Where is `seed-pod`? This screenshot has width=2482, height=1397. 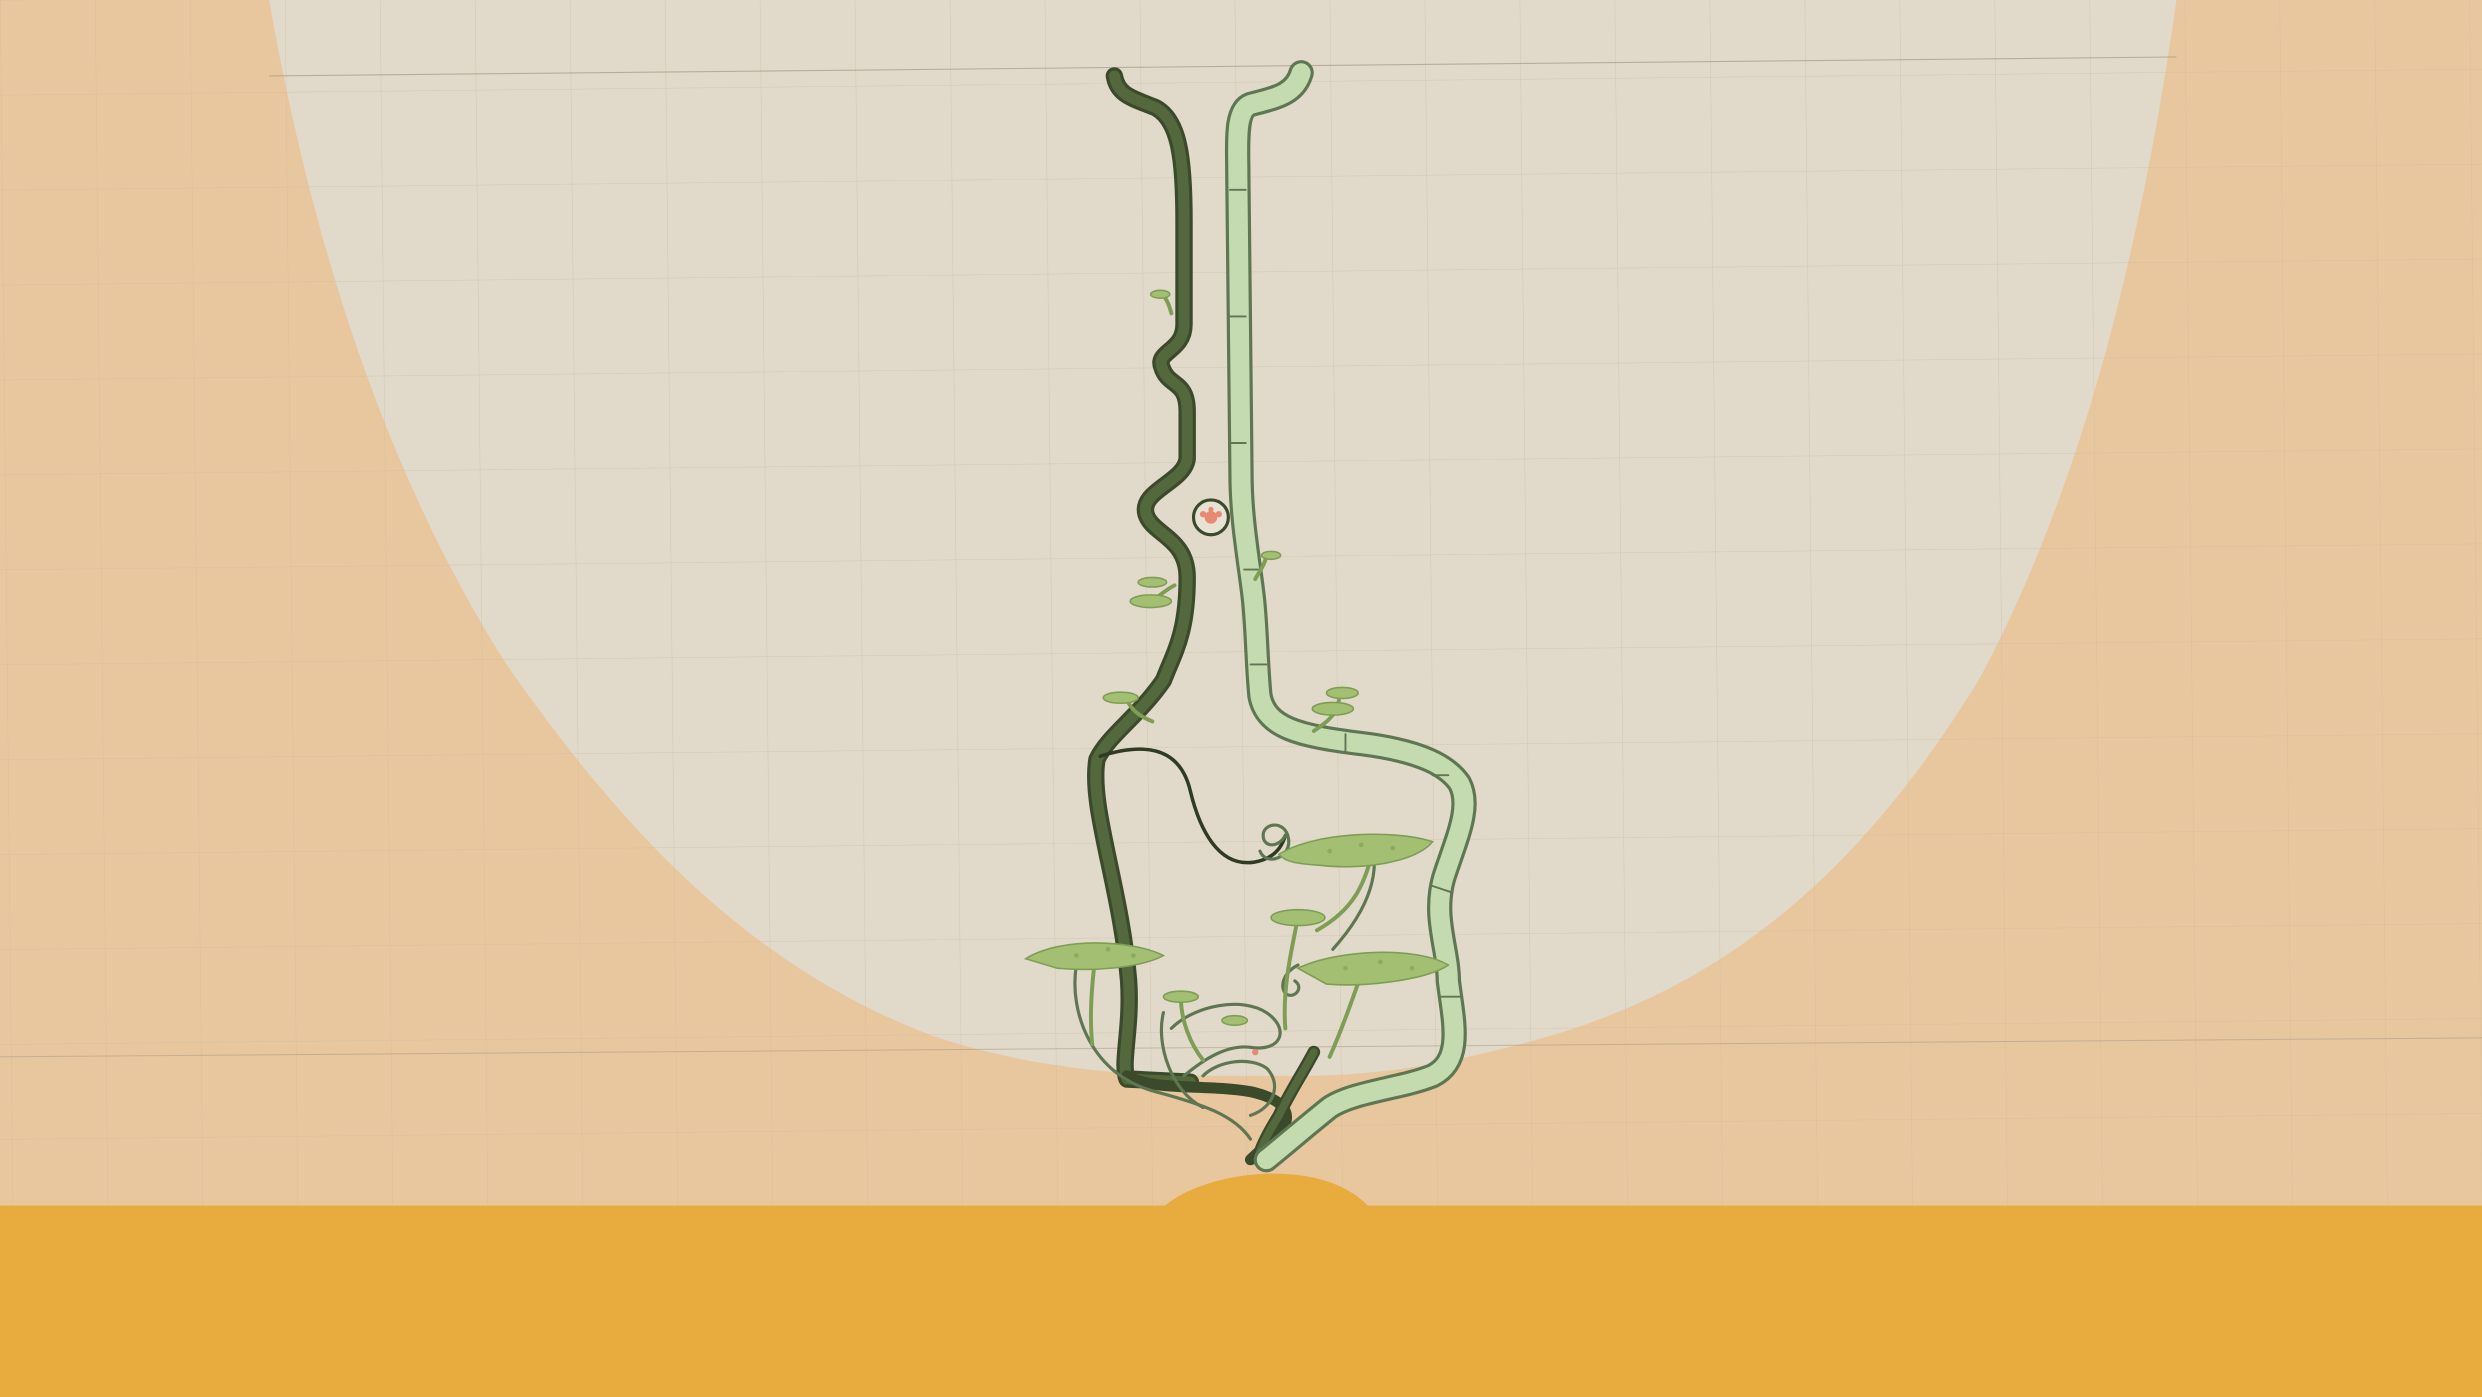
seed-pod is located at coordinates (1211, 517).